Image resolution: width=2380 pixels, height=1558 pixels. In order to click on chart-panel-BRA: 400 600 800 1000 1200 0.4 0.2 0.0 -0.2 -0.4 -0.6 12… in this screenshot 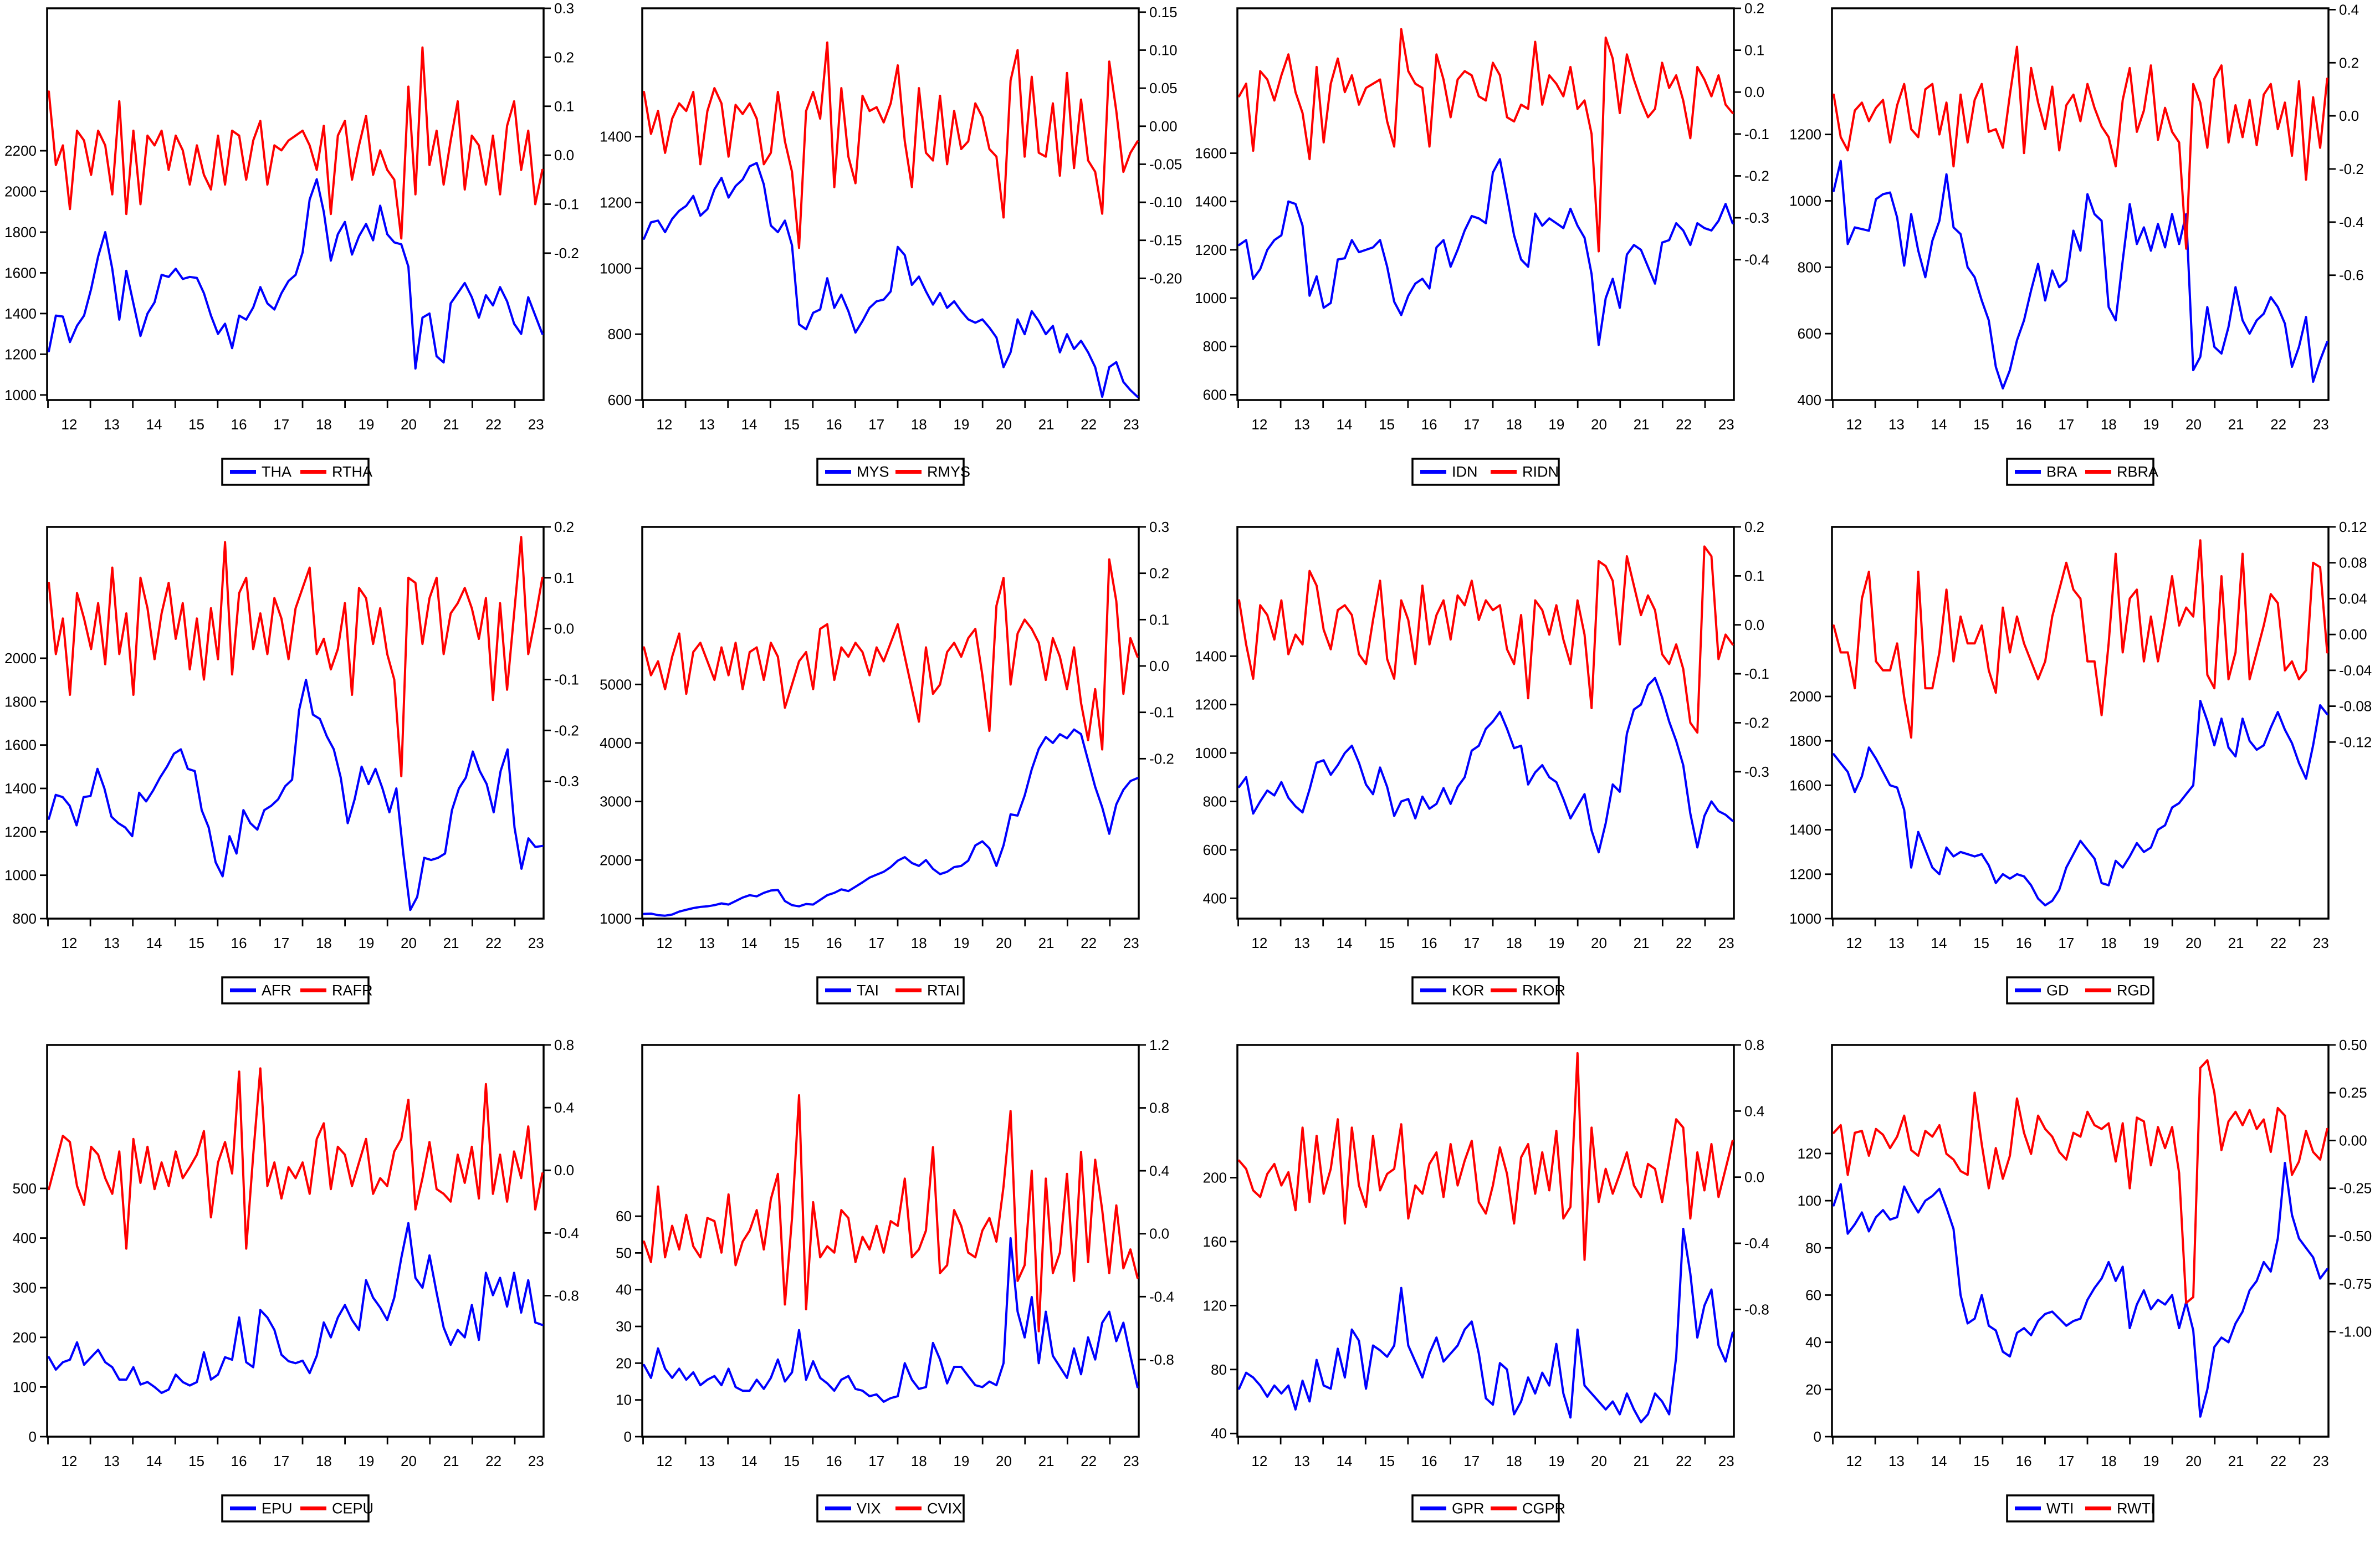, I will do `click(2082, 259)`.